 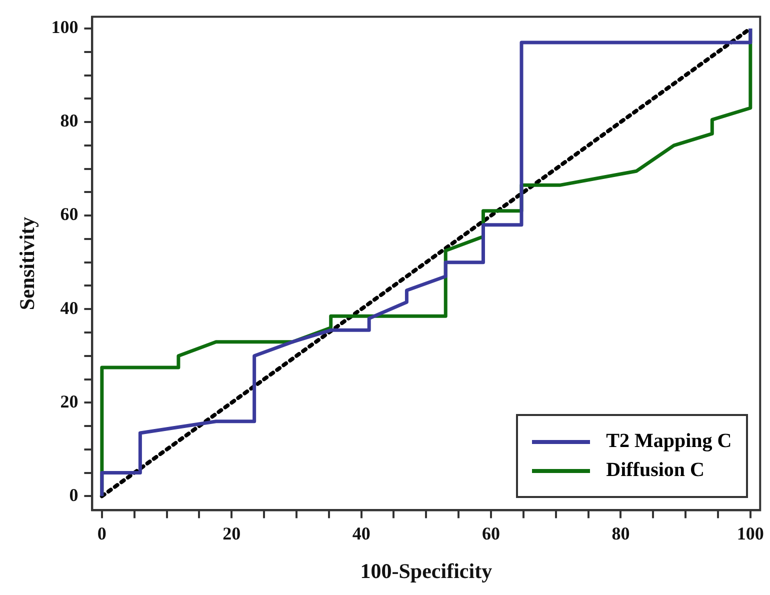 I want to click on x-tick-label: 20, so click(x=231, y=534).